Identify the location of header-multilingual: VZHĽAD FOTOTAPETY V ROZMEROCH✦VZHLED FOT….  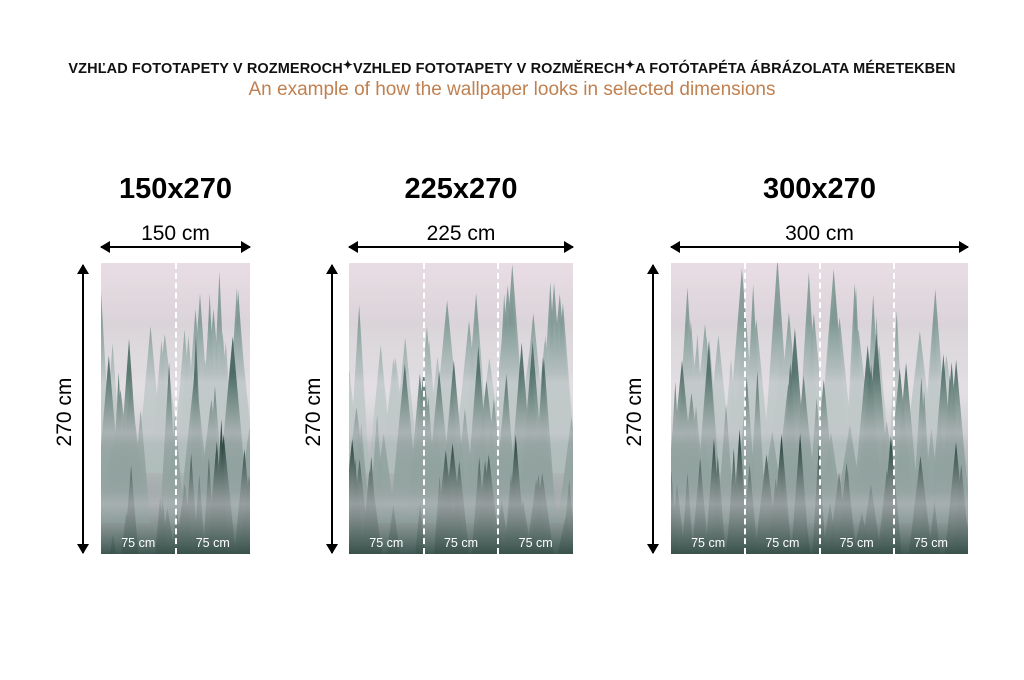
(512, 67).